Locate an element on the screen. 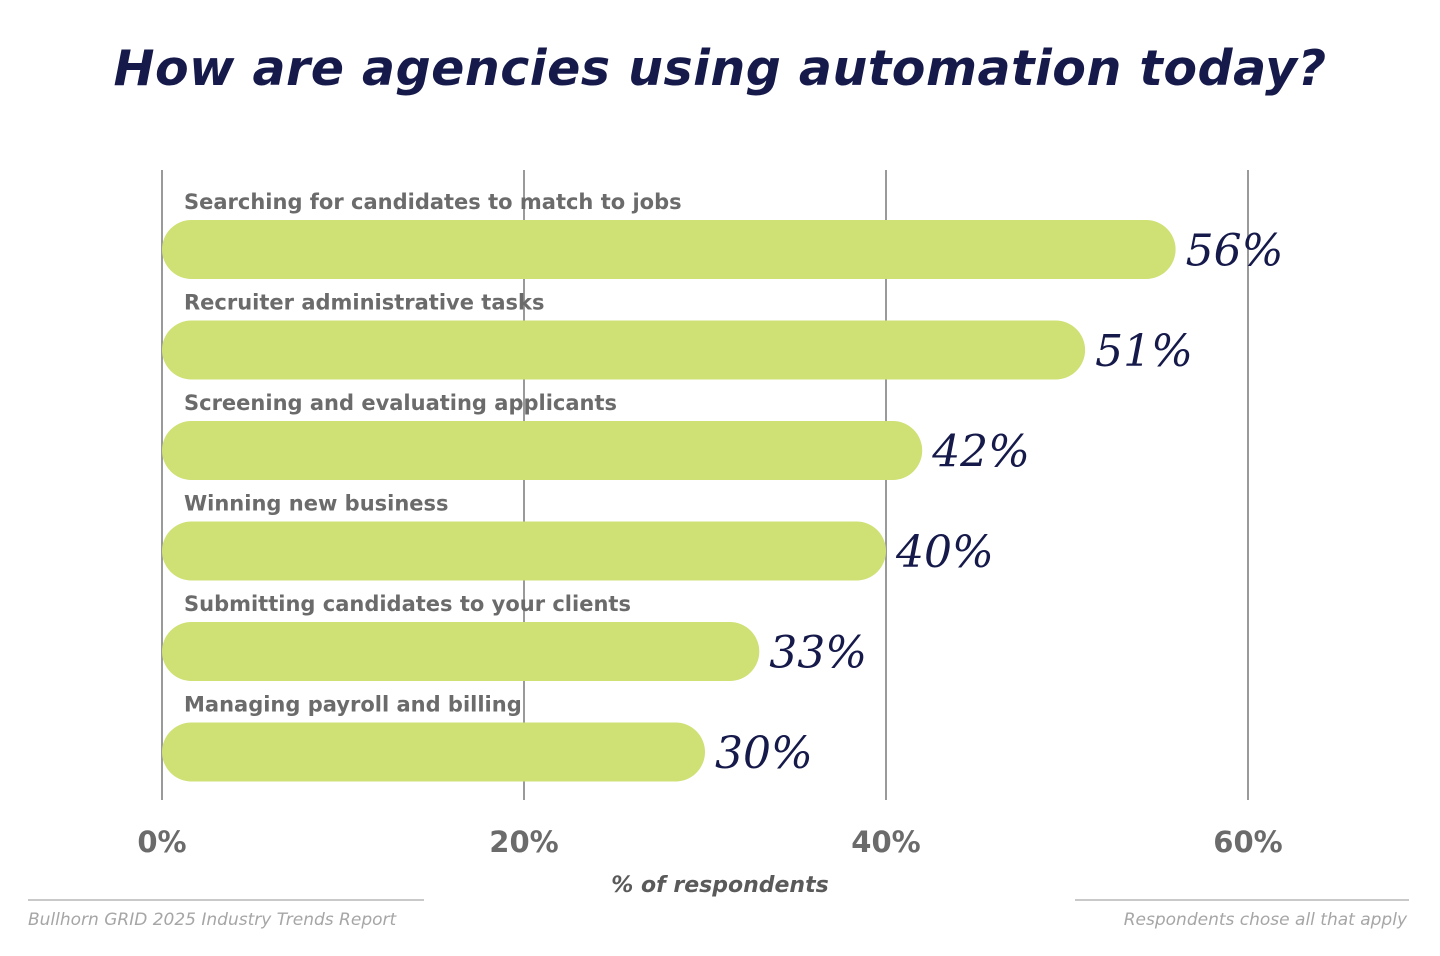 The height and width of the screenshot is (956, 1440). value-label-3: 42% is located at coordinates (980, 452).